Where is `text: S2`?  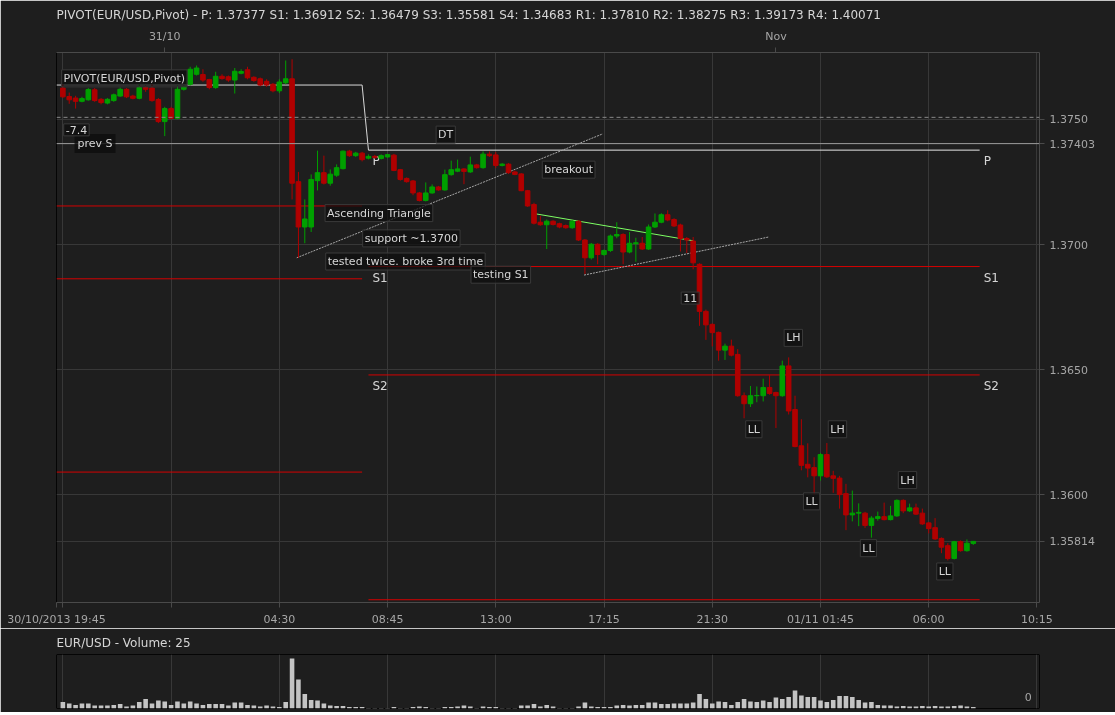 text: S2 is located at coordinates (991, 385).